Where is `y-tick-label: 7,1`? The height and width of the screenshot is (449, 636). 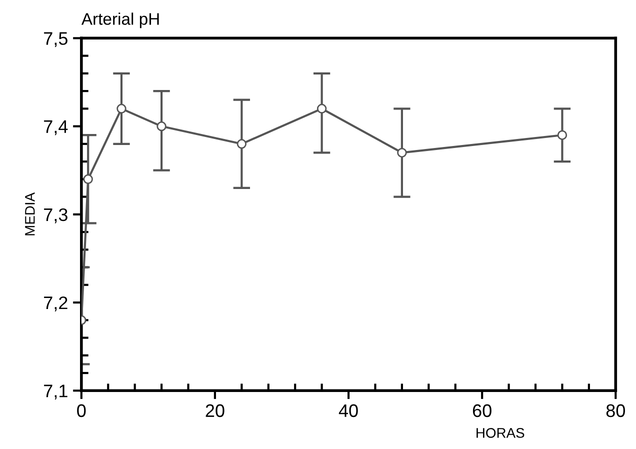
y-tick-label: 7,1 is located at coordinates (56, 392).